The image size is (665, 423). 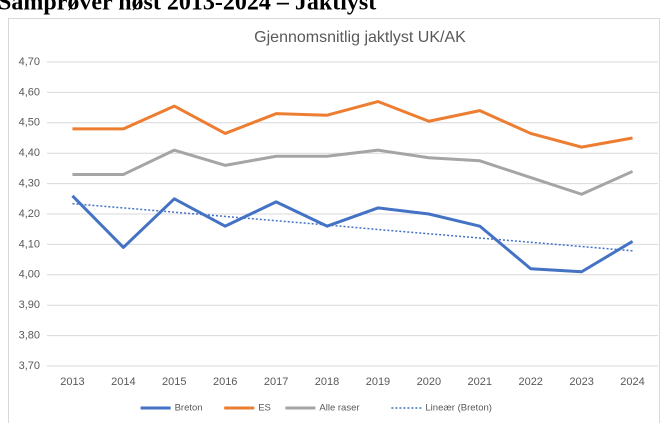 I want to click on x-tick-label: 2019, so click(x=378, y=382).